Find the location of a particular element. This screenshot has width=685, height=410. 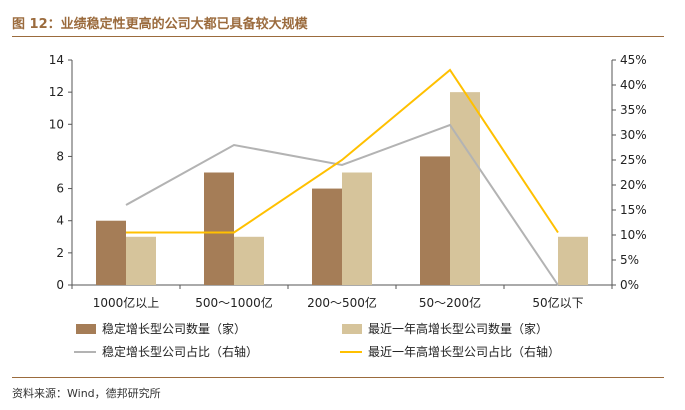

legend-label: 最近一年高增长型公司占比（右轴） is located at coordinates (464, 351).